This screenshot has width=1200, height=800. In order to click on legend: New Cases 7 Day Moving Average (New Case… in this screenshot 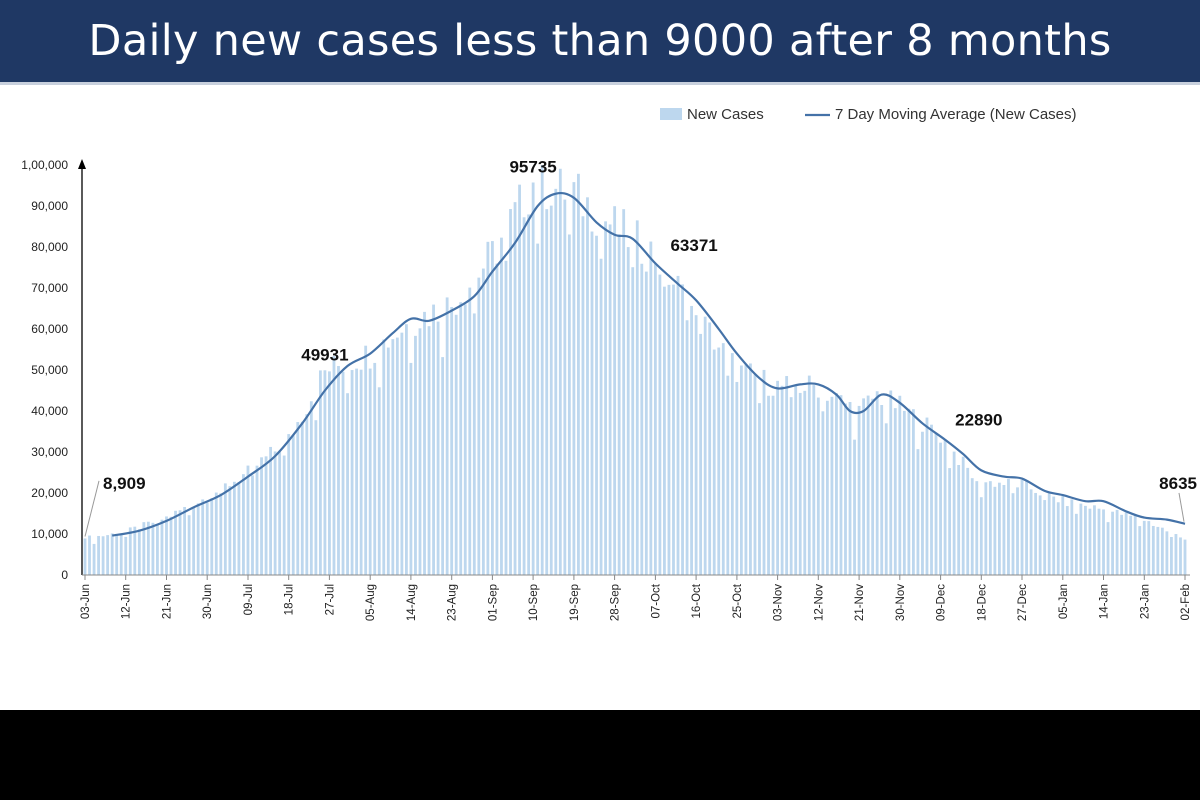, I will do `click(868, 114)`.